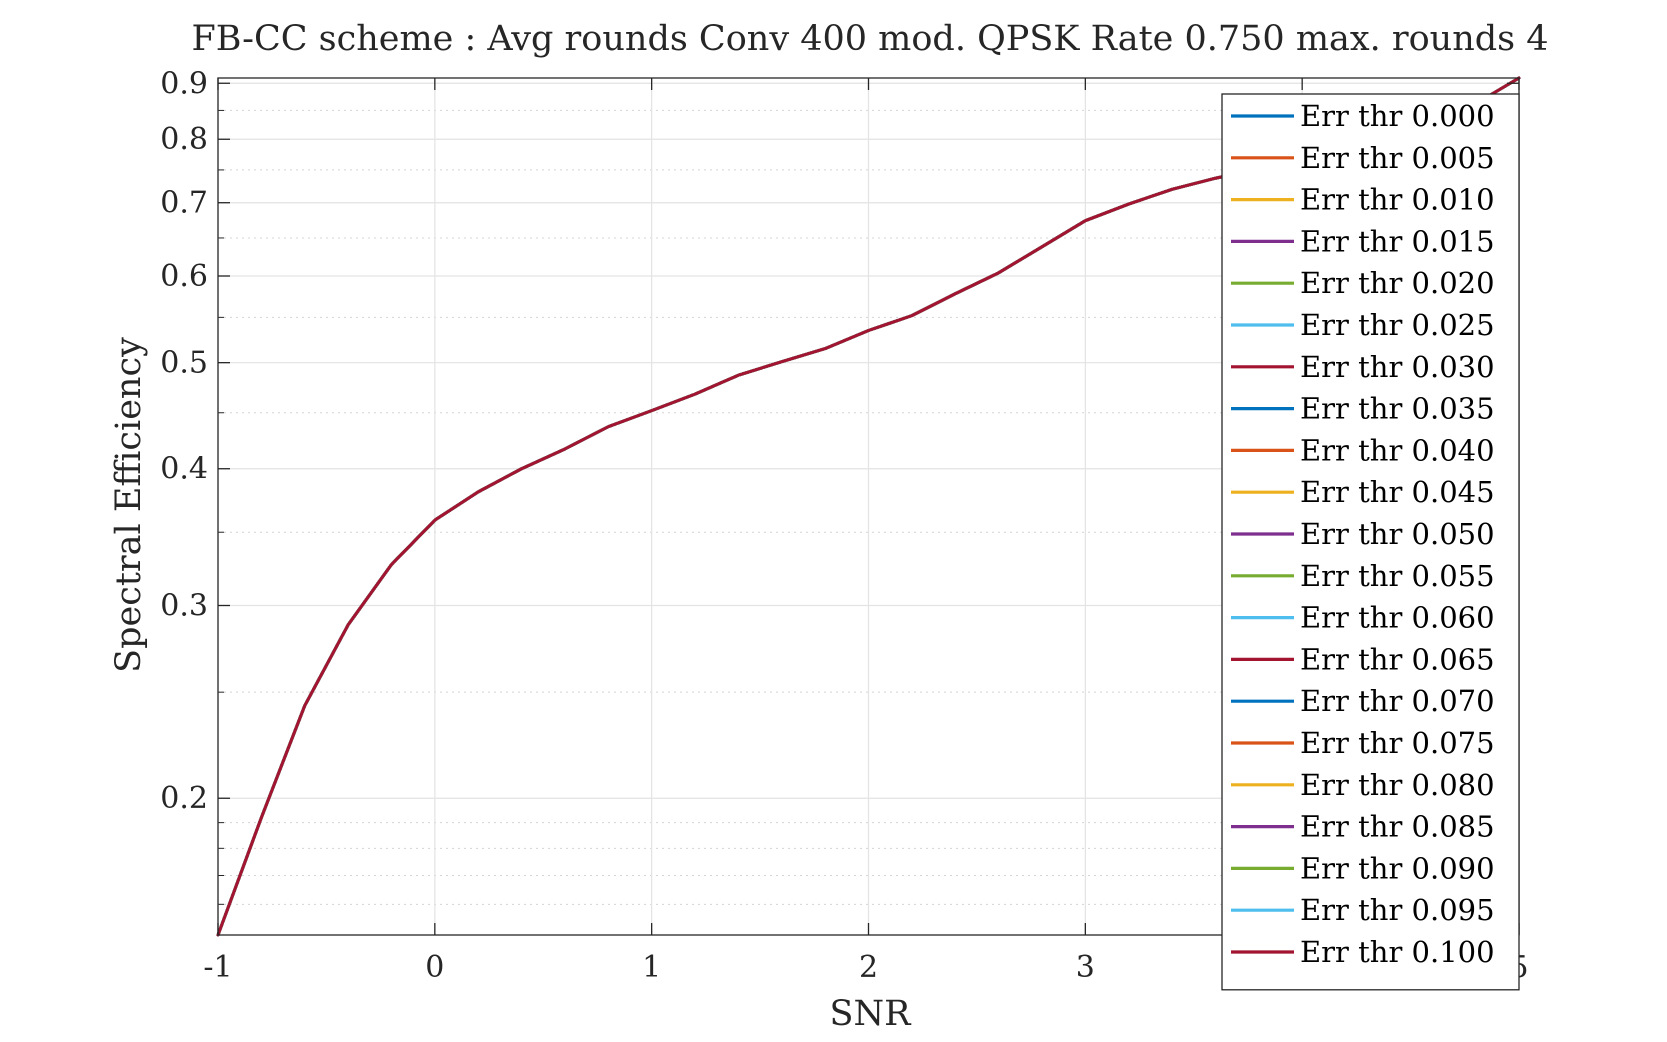 The image size is (1667, 1042). What do you see at coordinates (1397, 200) in the screenshot?
I see `legend-label: Err thr 0.010` at bounding box center [1397, 200].